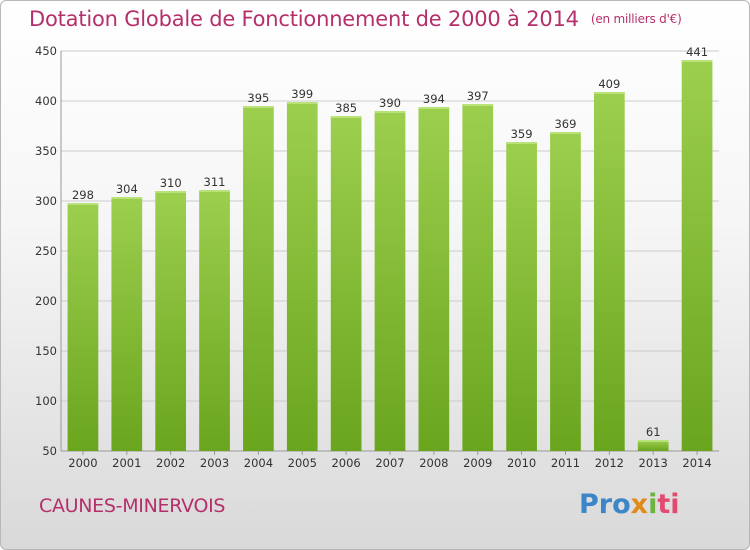 The image size is (750, 550). I want to click on value-label: 310, so click(171, 183).